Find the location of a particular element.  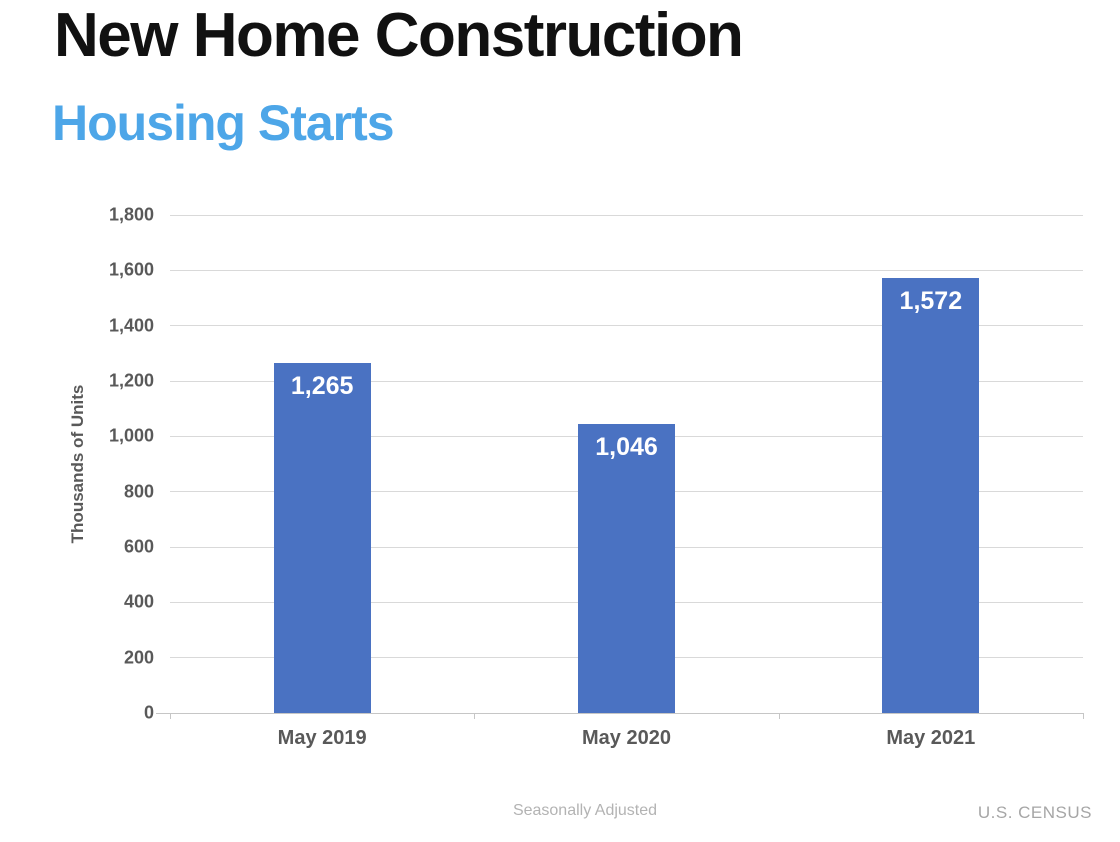

y-tick-label: 600 is located at coordinates (138, 546).